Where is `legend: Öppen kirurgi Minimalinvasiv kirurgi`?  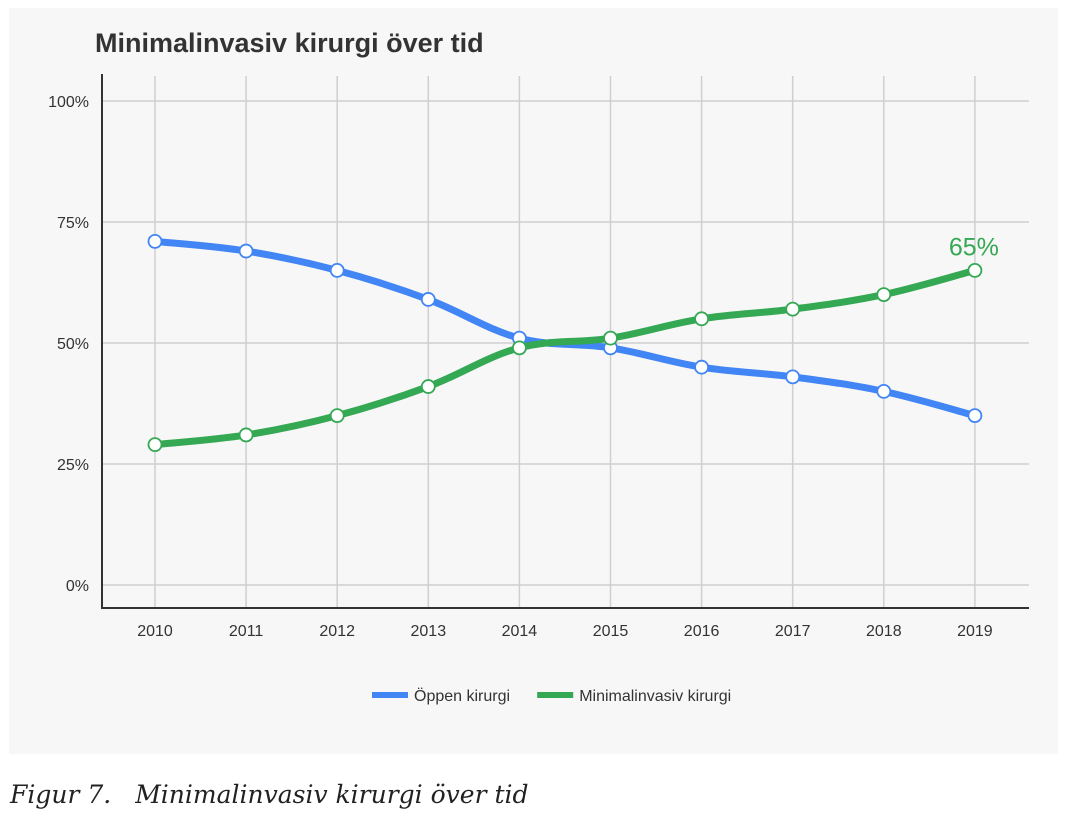
legend: Öppen kirurgi Minimalinvasiv kirurgi is located at coordinates (551, 696).